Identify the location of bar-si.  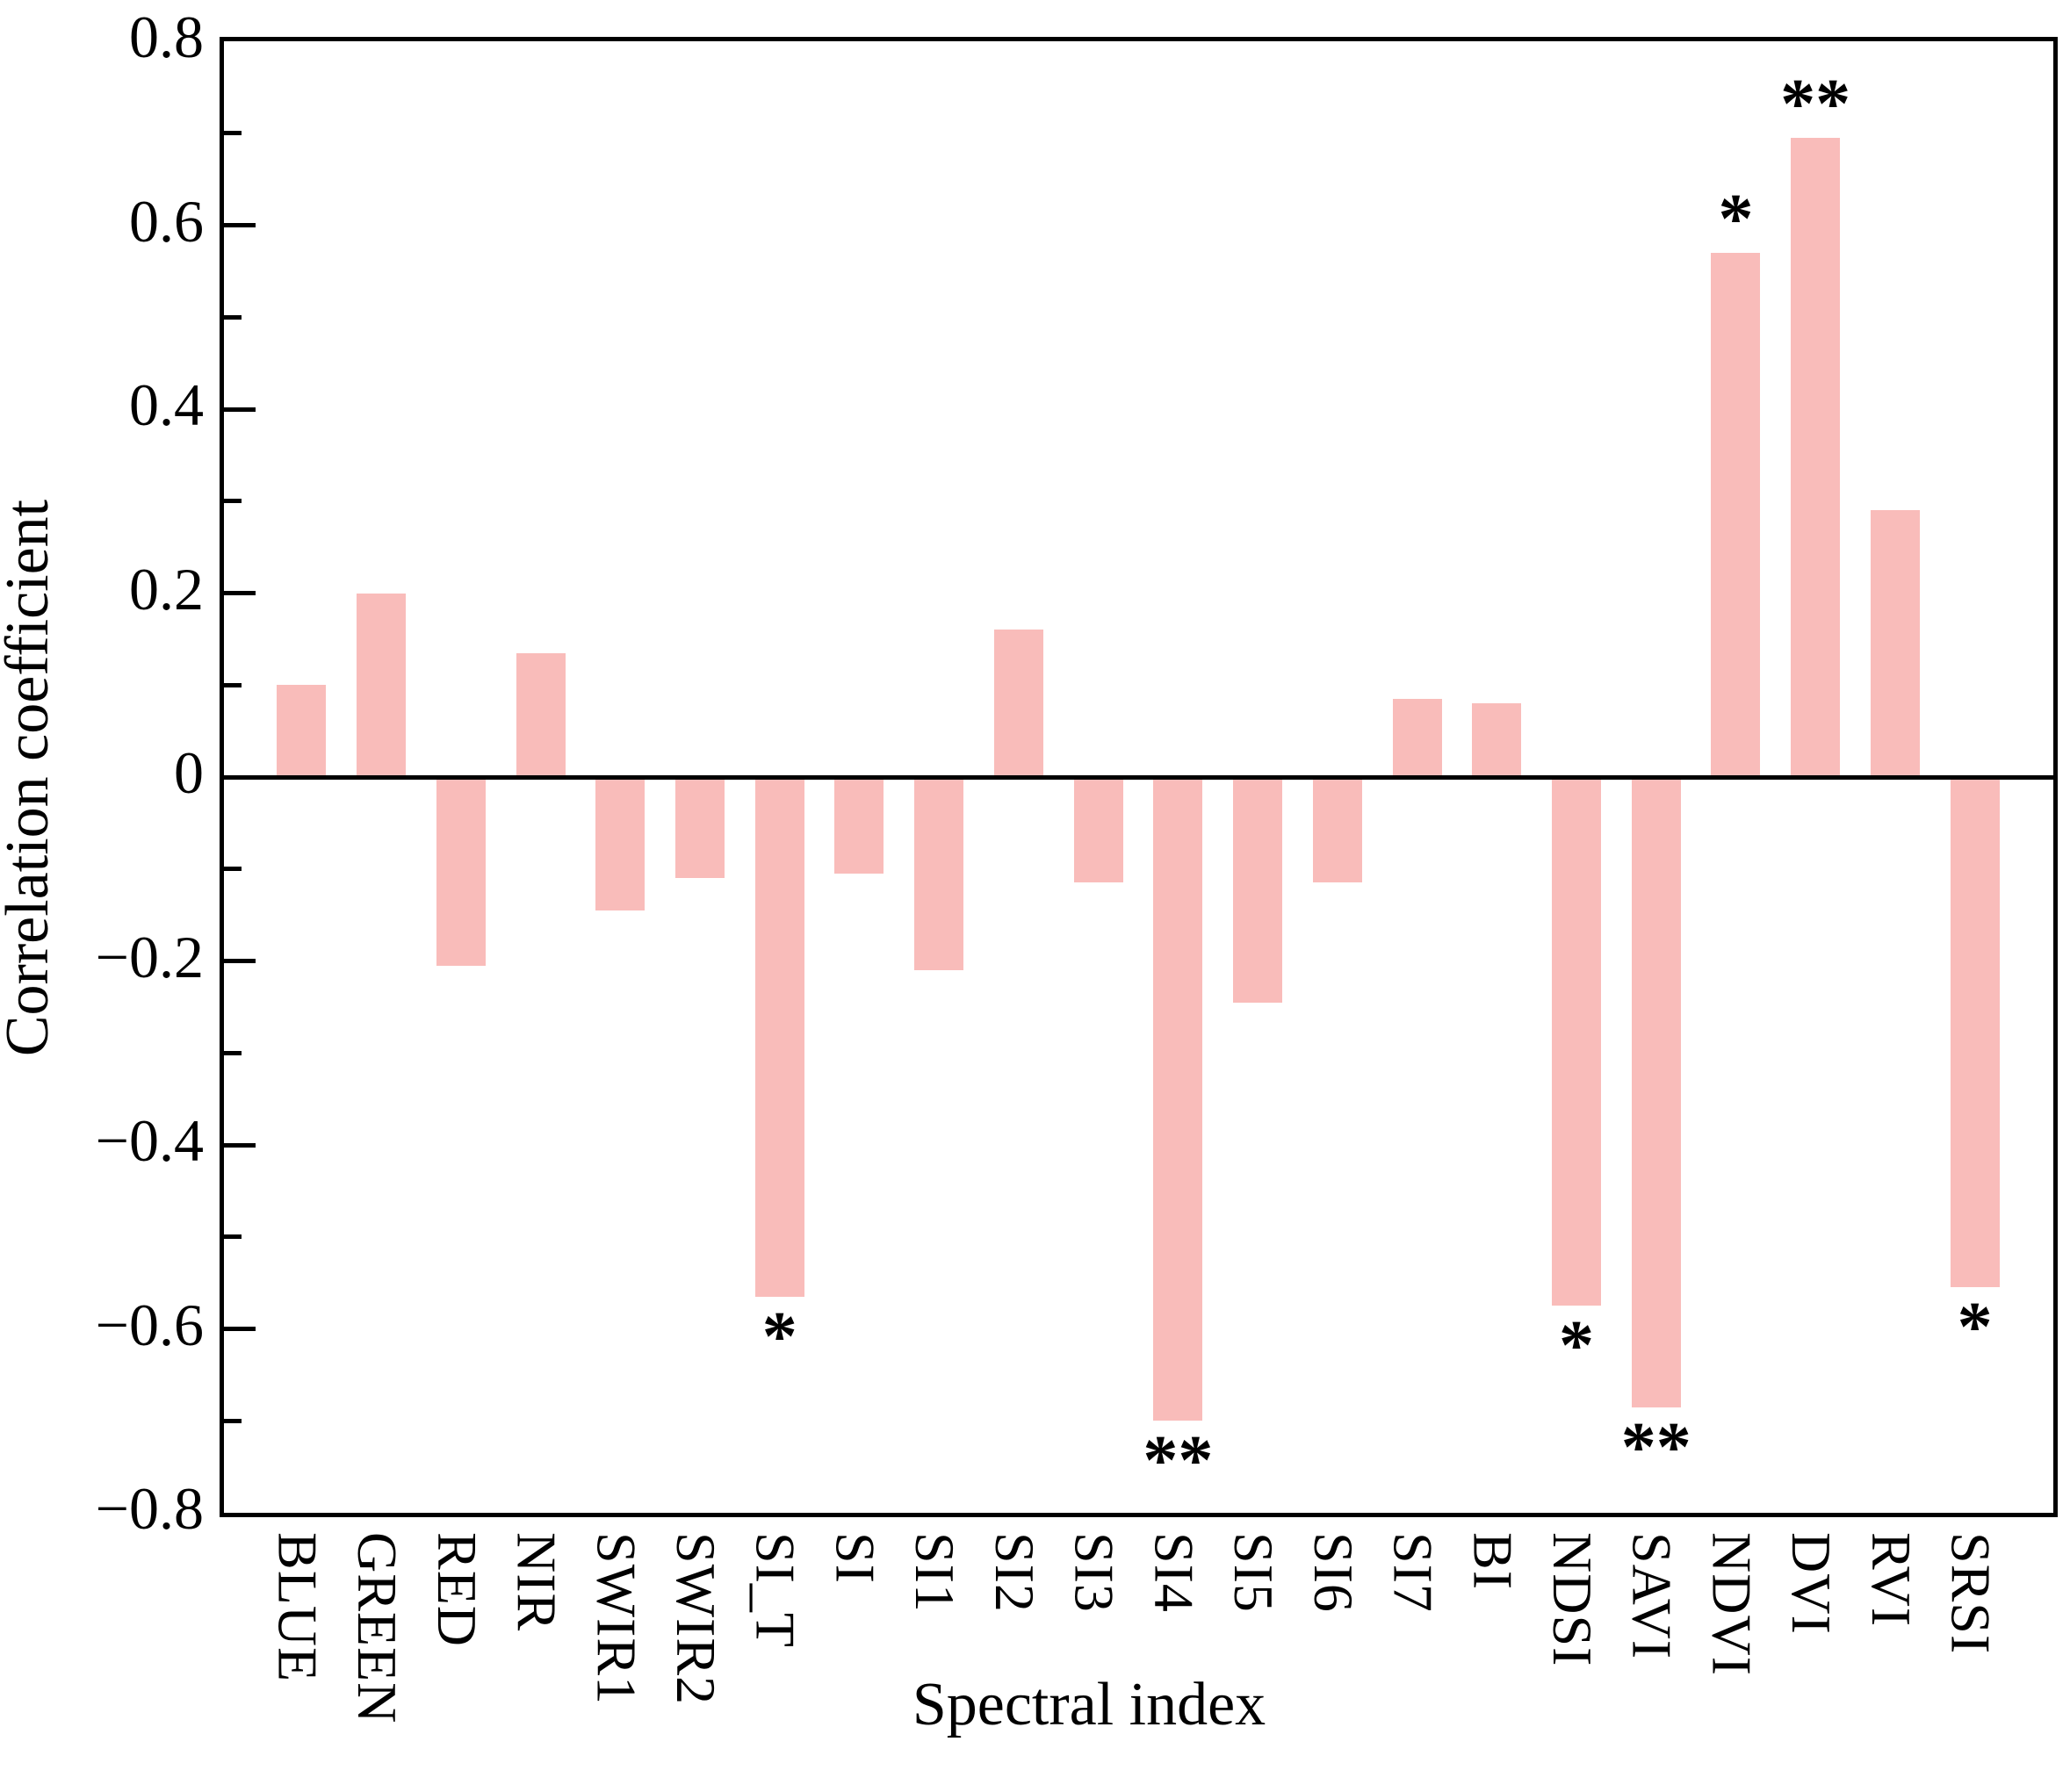
(859, 825).